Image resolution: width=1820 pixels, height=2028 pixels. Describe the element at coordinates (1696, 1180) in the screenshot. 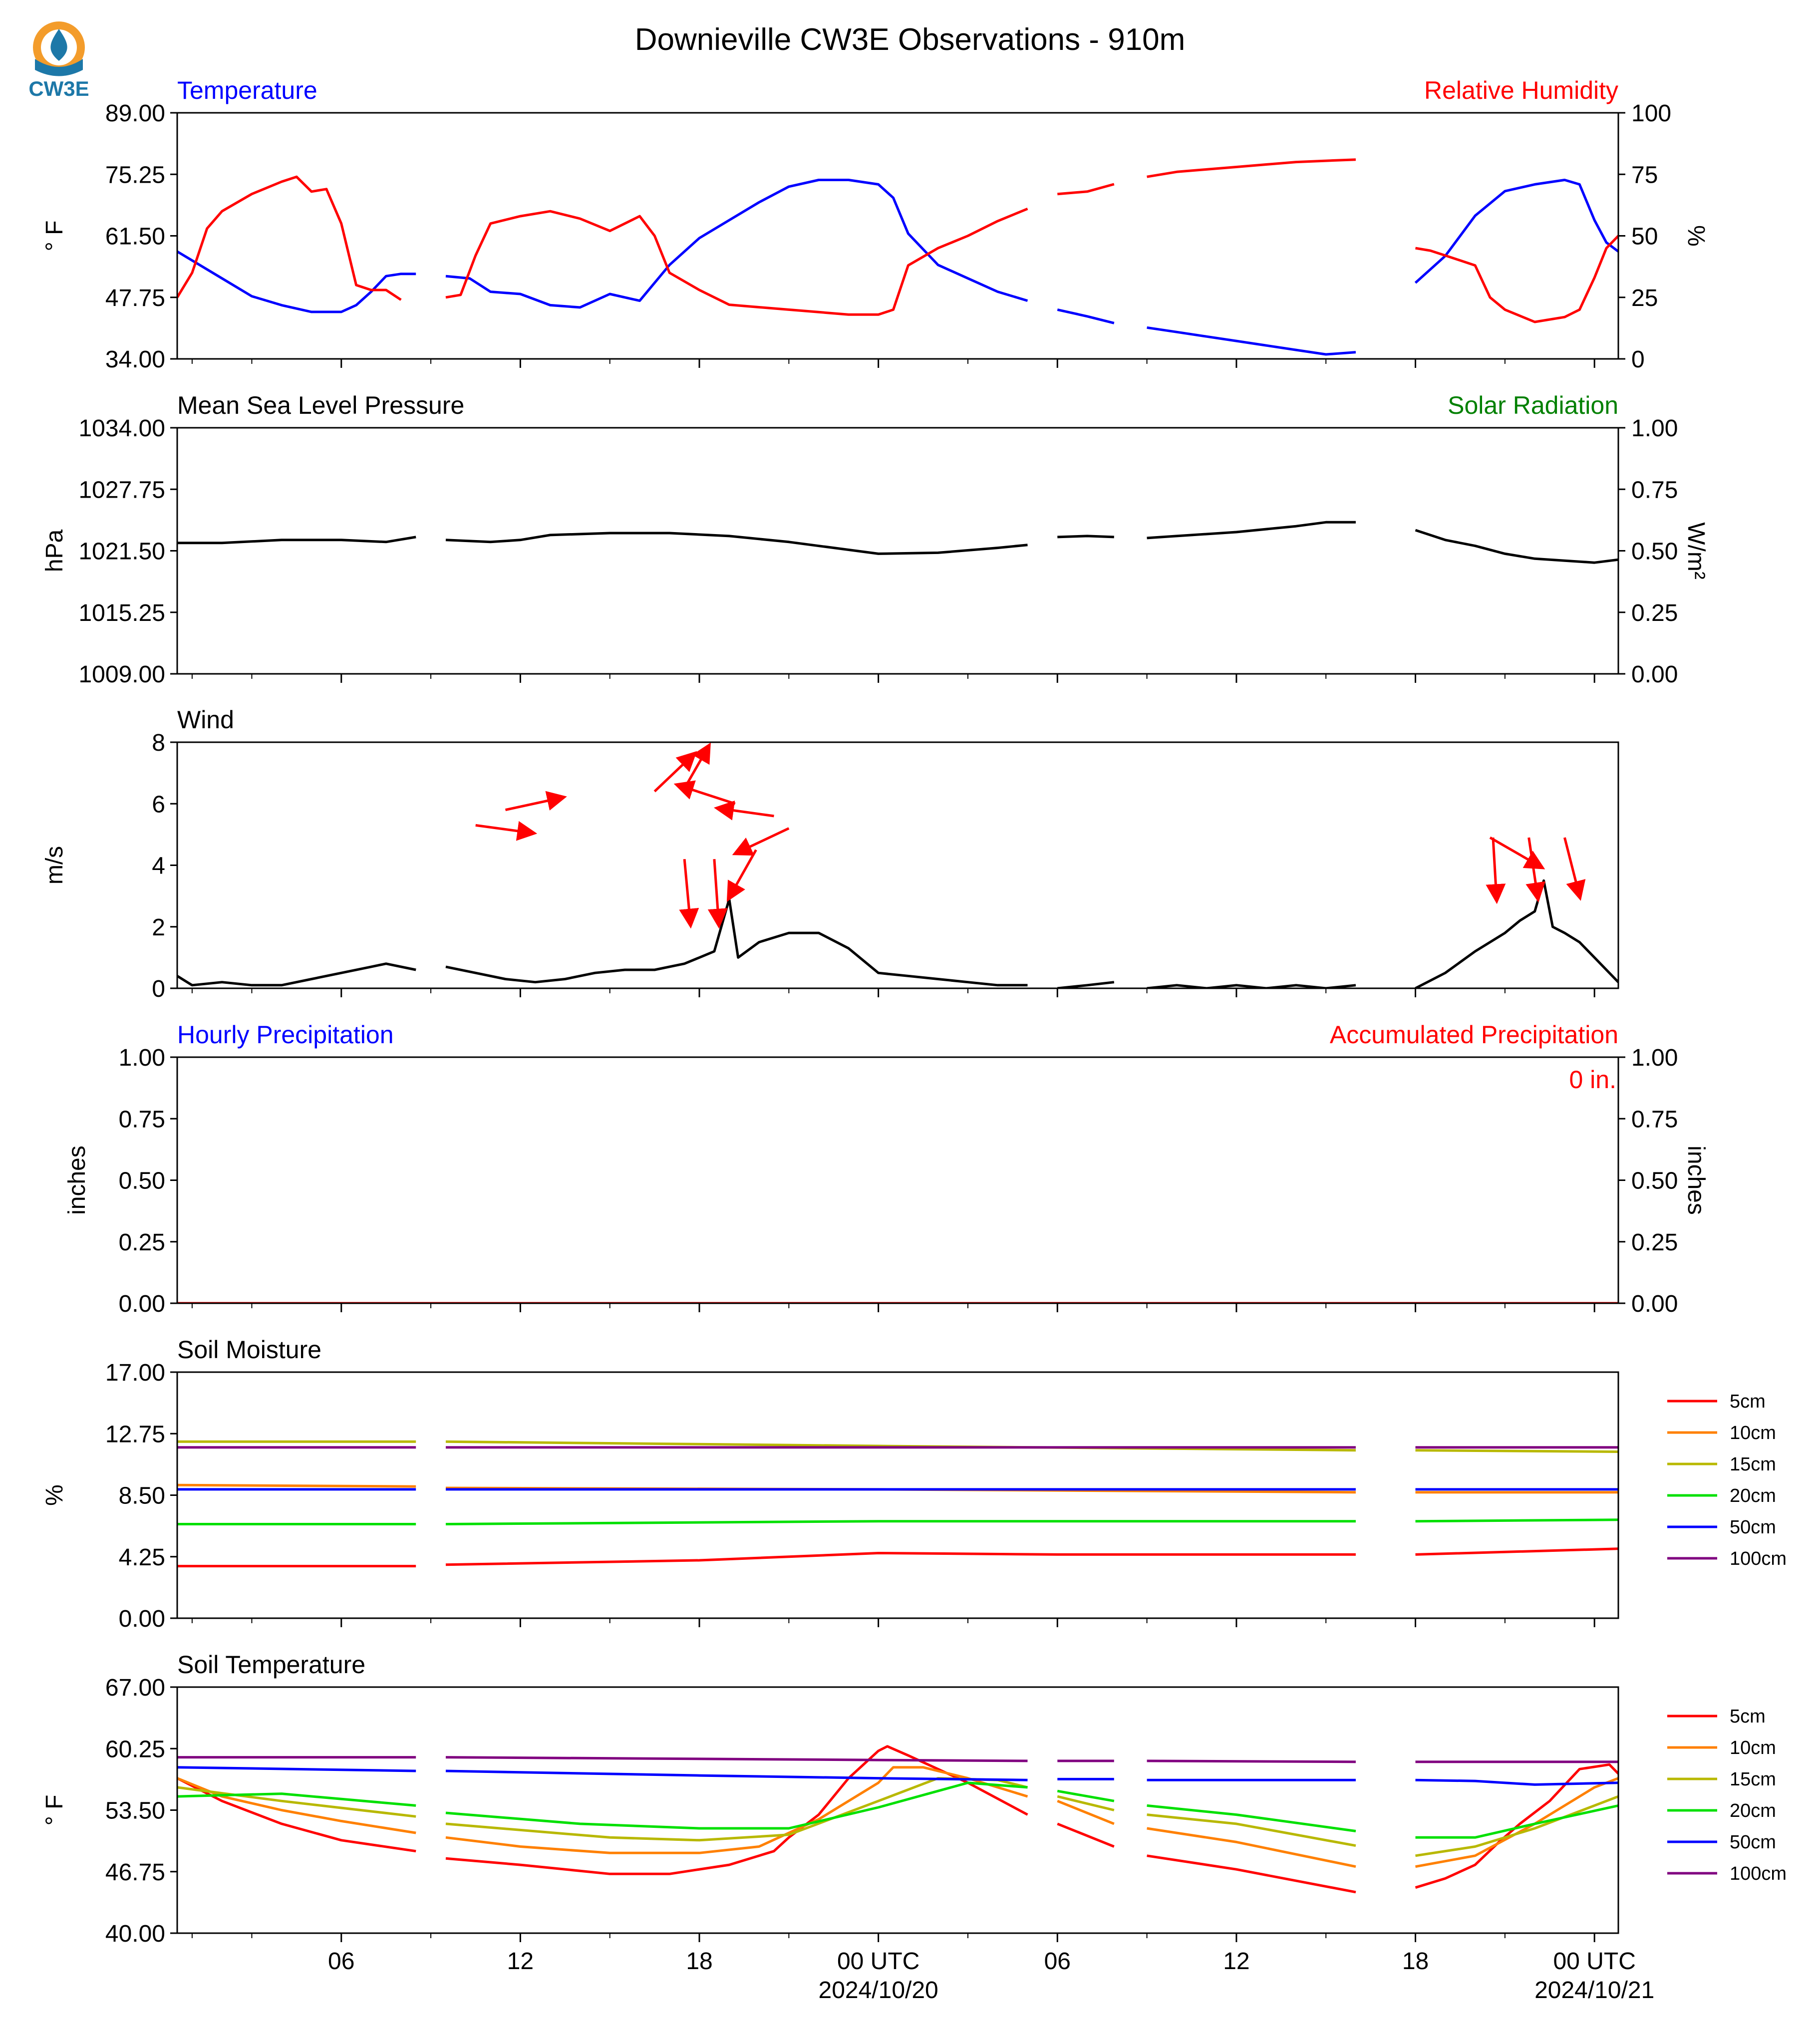

I see `y-right-axis-label: inches` at that location.